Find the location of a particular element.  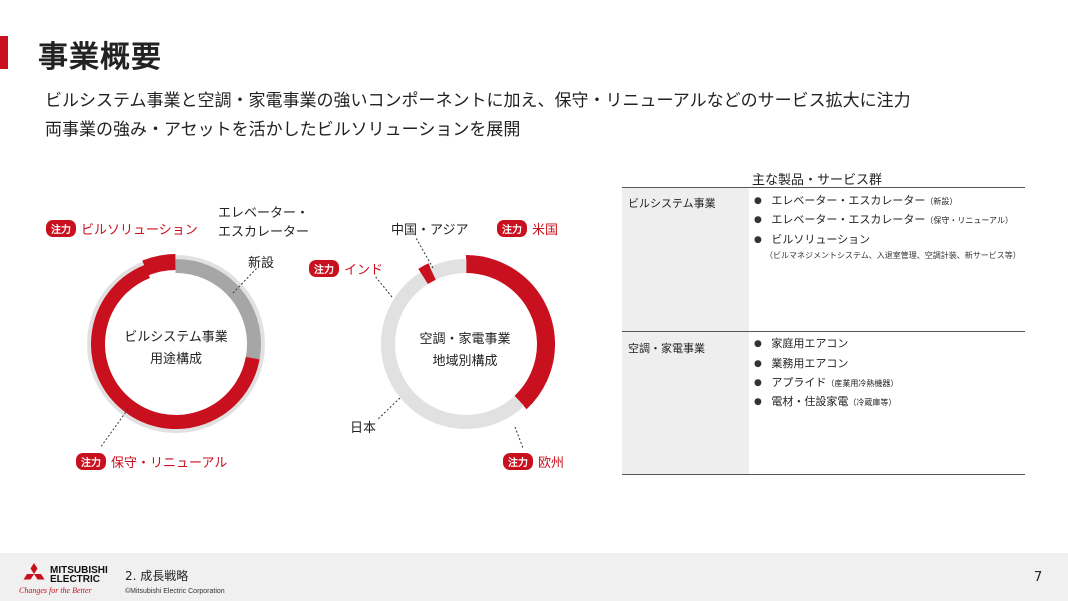

list-item: アプライド（産業用冷熱機器） is located at coordinates (826, 382).